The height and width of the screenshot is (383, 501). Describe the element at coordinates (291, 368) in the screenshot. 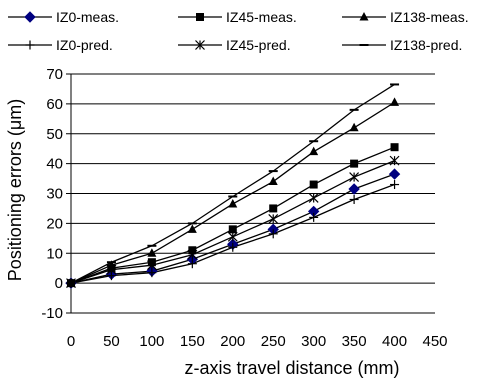

I see `x-axis-title: z-axis travel distance (mm)` at that location.